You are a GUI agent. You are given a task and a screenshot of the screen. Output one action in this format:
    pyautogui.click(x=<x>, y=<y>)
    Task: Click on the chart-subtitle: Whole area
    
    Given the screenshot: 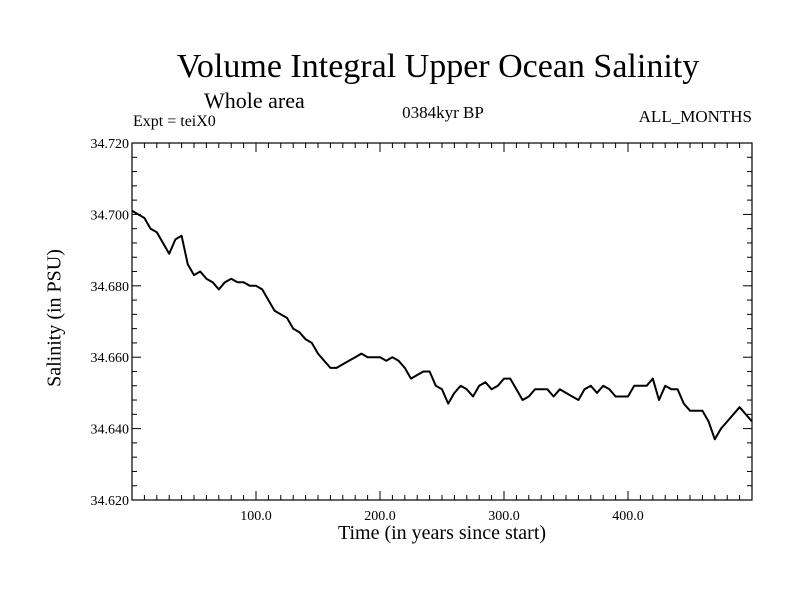 What is the action you would take?
    pyautogui.click(x=254, y=100)
    